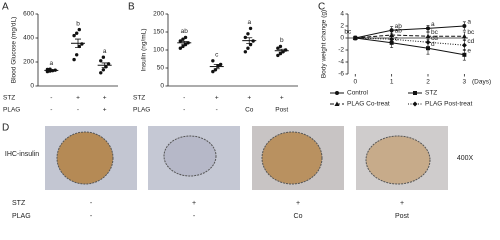  Describe the element at coordinates (28, 14) in the screenshot. I see `y-tick-label: 600` at that location.